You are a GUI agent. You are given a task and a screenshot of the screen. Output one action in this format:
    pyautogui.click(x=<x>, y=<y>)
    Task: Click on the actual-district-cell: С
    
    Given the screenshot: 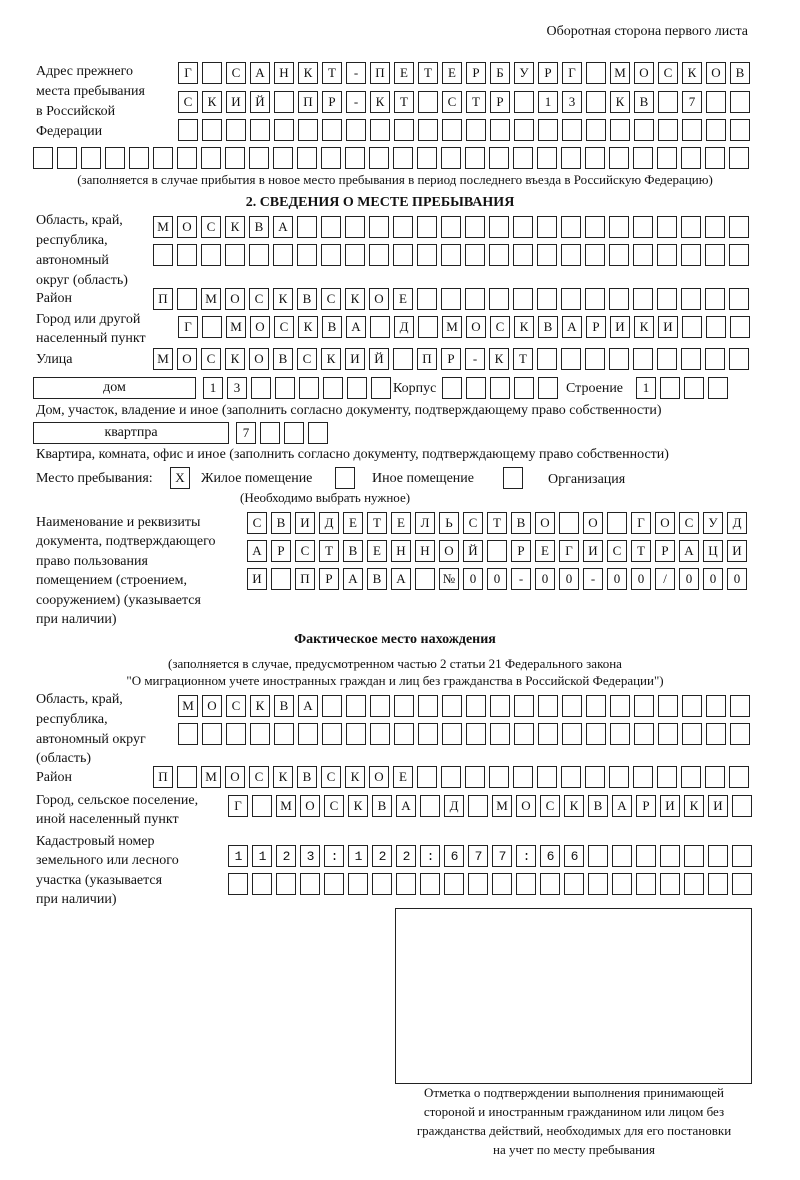 What is the action you would take?
    pyautogui.click(x=259, y=777)
    